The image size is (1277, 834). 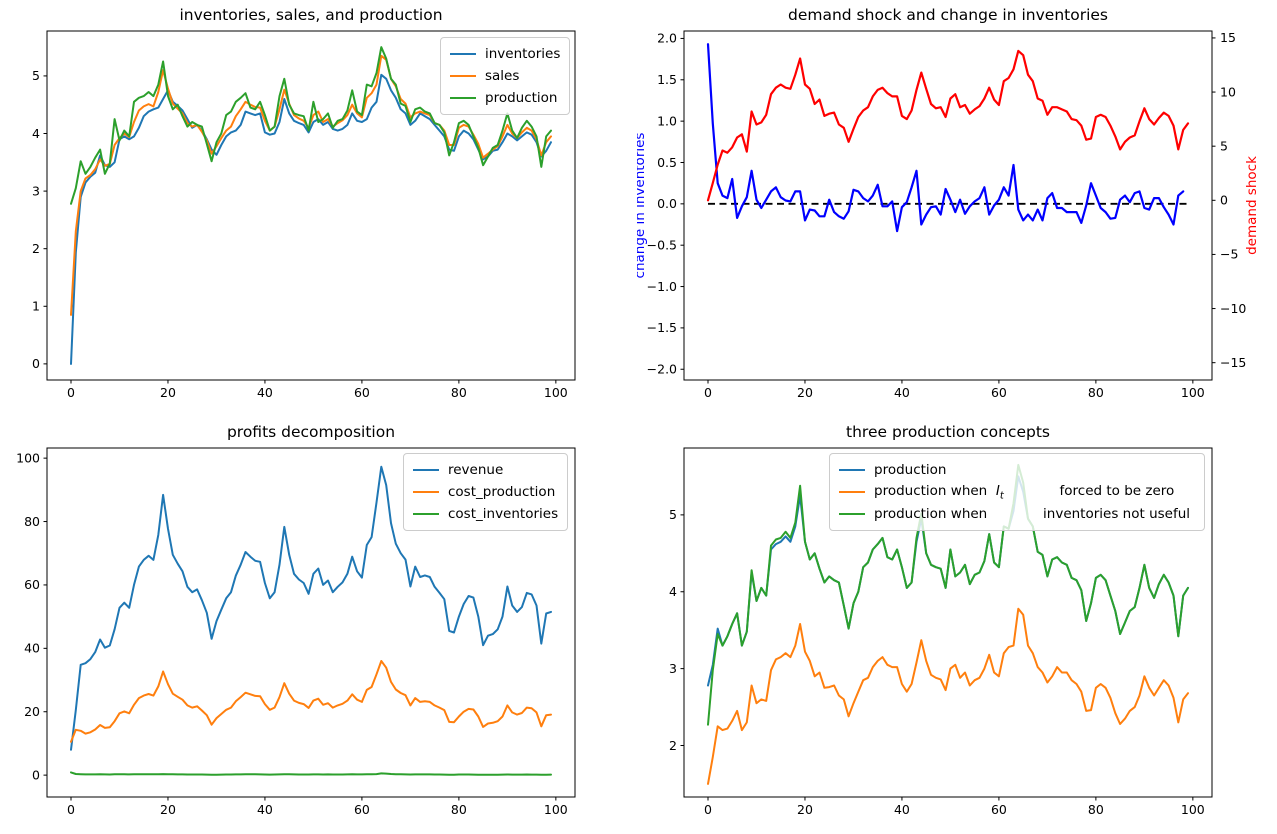 I want to click on y-tick-label: −0.5, so click(x=662, y=244).